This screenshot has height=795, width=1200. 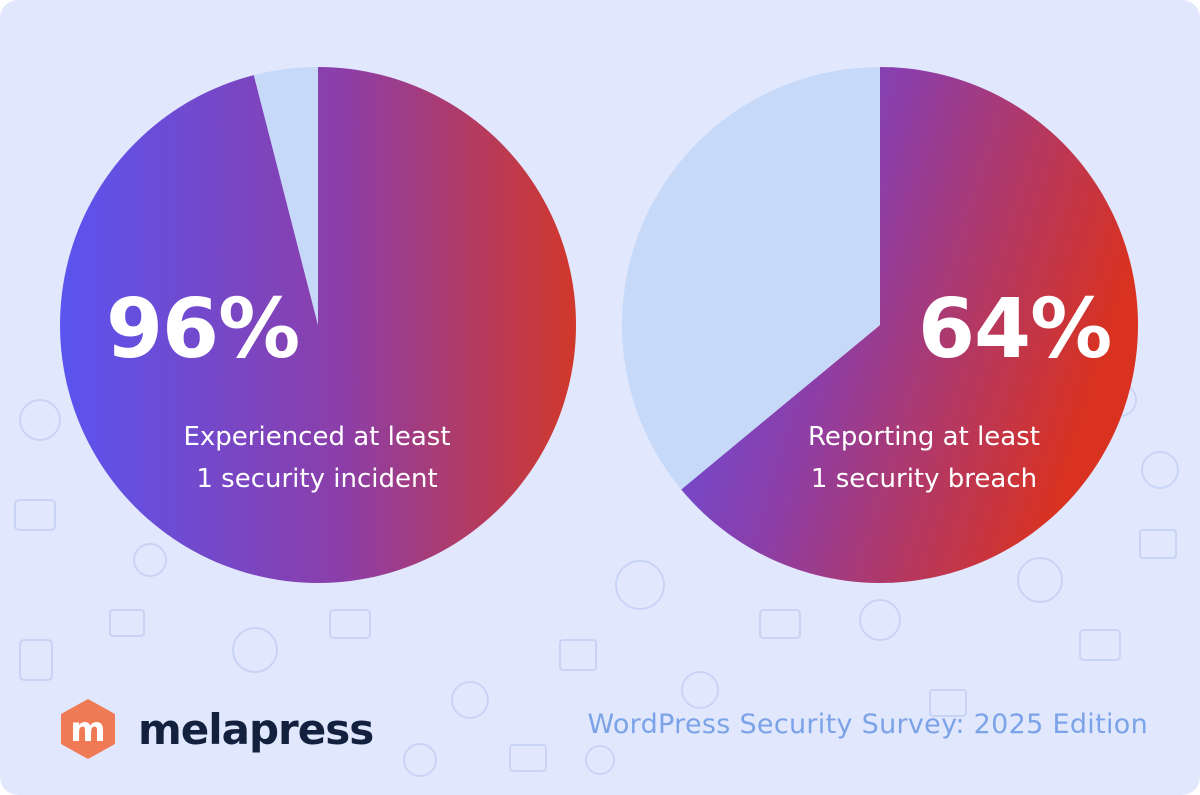 I want to click on caption-breach: Reporting at least 1 security breach, so click(x=924, y=458).